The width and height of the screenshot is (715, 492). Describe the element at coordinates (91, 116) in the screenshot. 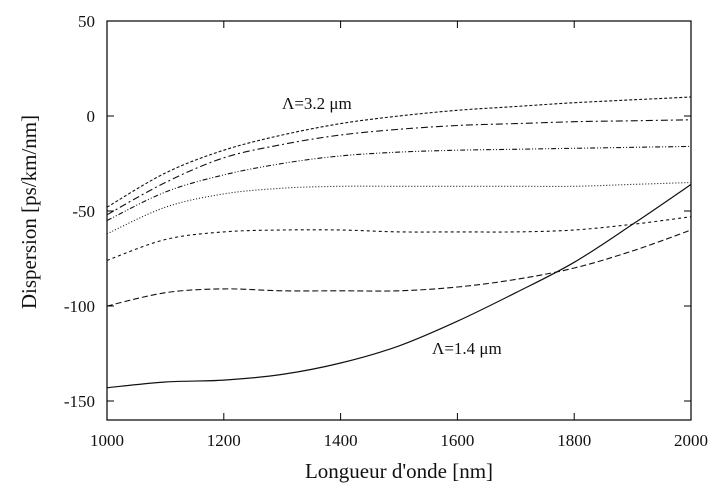

I see `y-tick-label: 0` at that location.